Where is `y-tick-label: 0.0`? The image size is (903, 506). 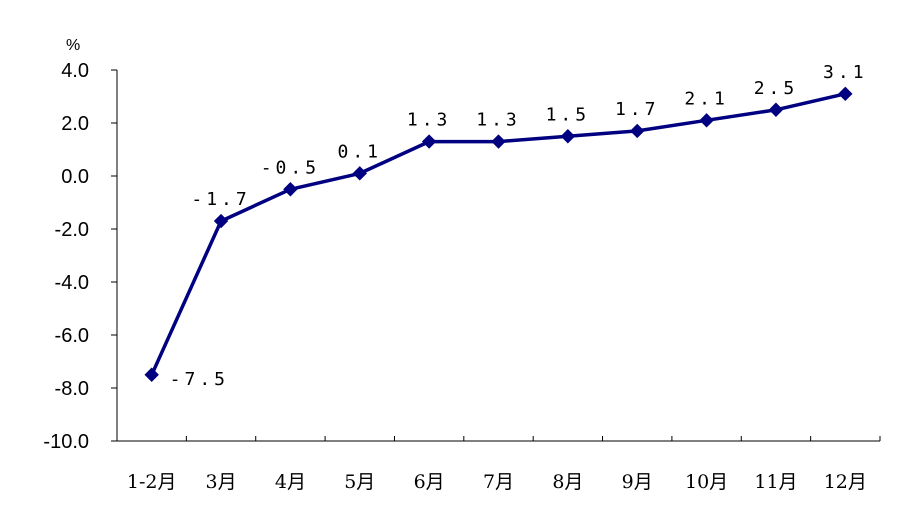 y-tick-label: 0.0 is located at coordinates (75, 177).